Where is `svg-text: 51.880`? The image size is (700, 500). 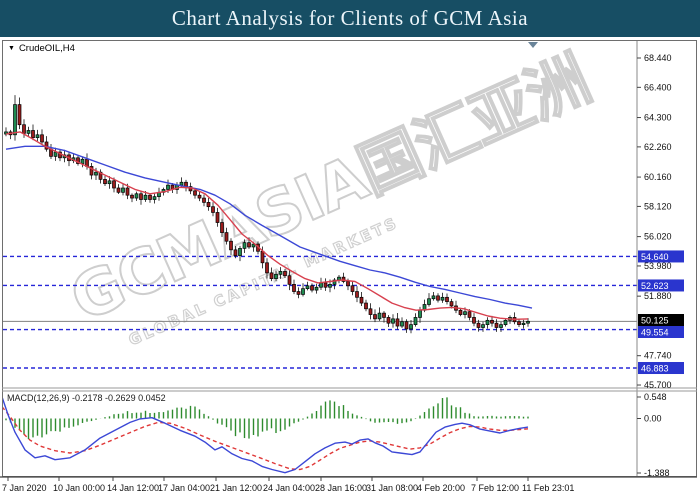 svg-text: 51.880 is located at coordinates (658, 296).